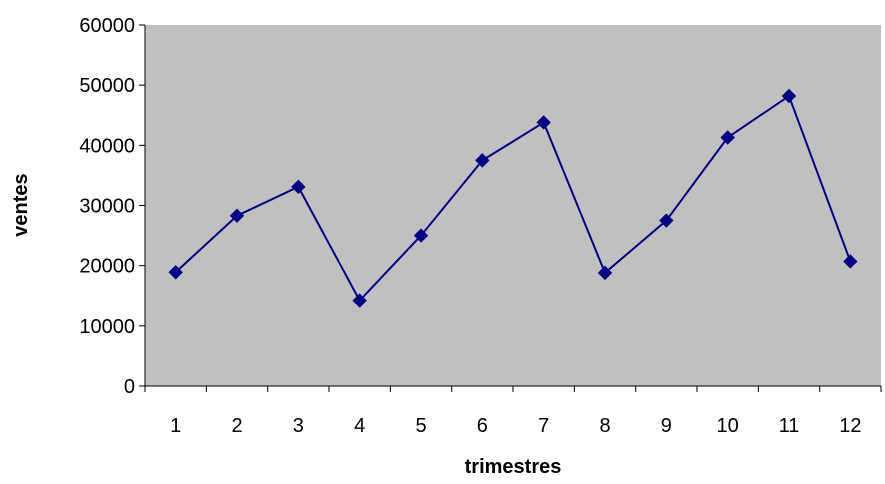 Image resolution: width=885 pixels, height=484 pixels. Describe the element at coordinates (513, 411) in the screenshot. I see `x-axis: 1 2 3 4 5 6 7 8 9 10 11 12` at that location.